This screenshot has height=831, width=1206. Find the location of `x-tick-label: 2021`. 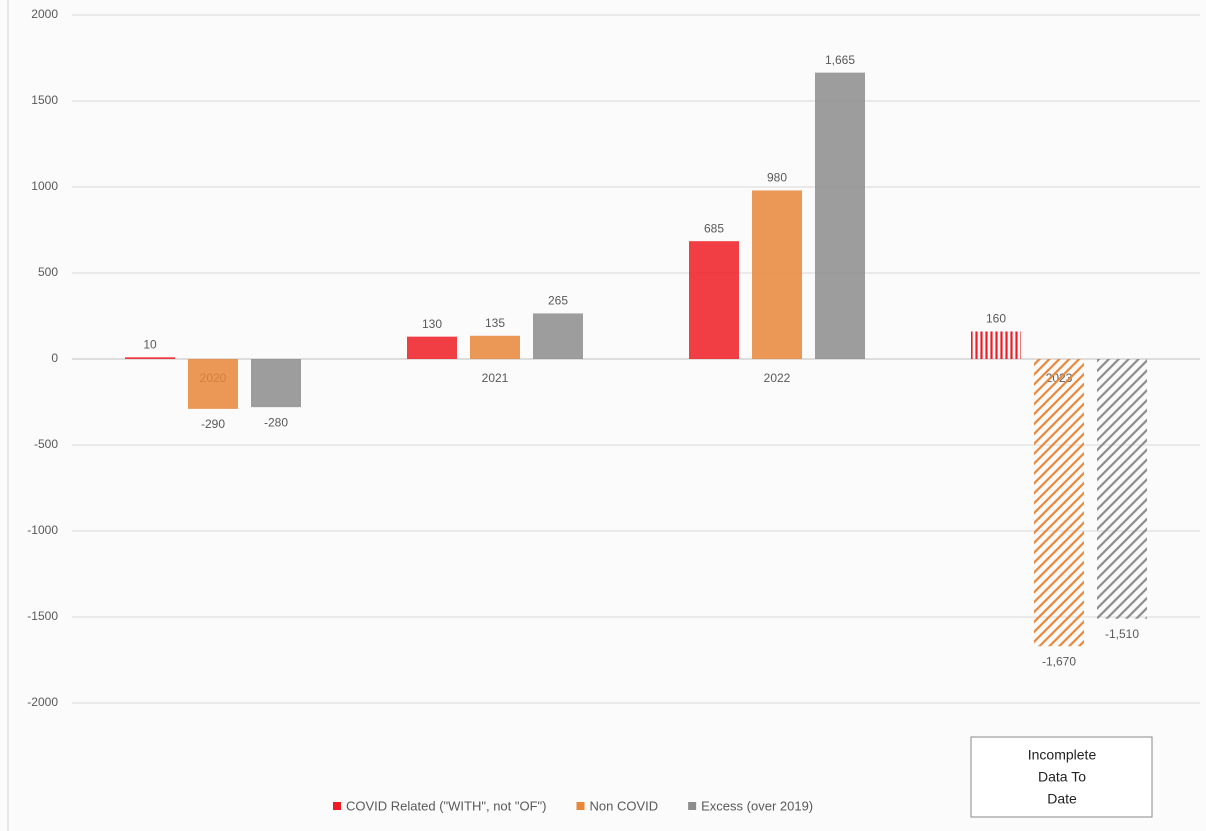

x-tick-label: 2021 is located at coordinates (495, 378).